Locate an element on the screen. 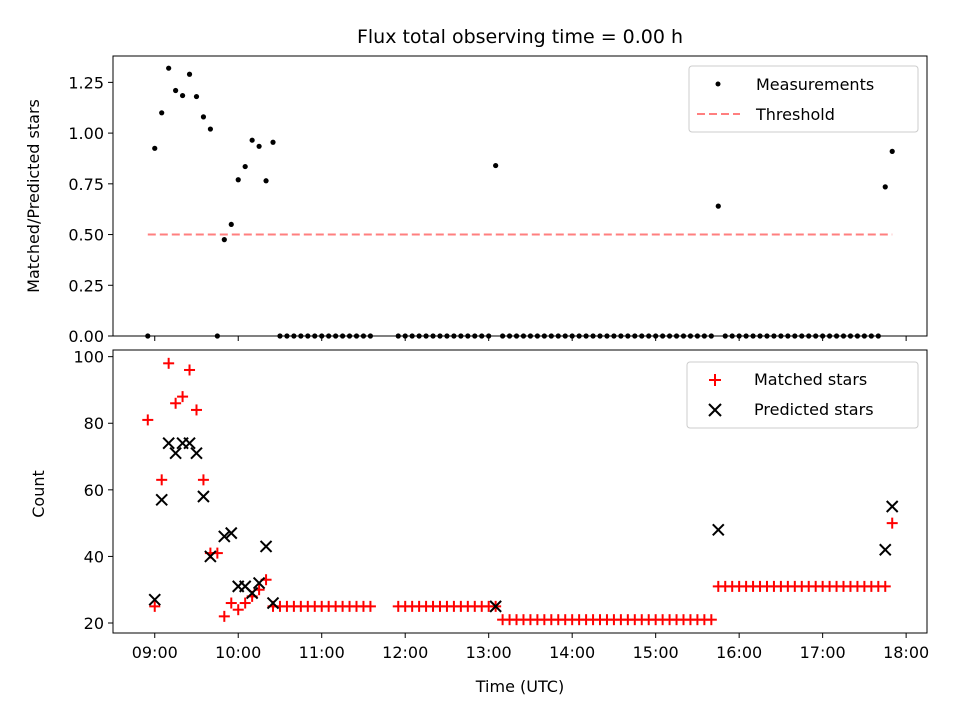 Image resolution: width=960 pixels, height=720 pixels. bottom-legend: Matched stars Predicted stars is located at coordinates (802, 395).